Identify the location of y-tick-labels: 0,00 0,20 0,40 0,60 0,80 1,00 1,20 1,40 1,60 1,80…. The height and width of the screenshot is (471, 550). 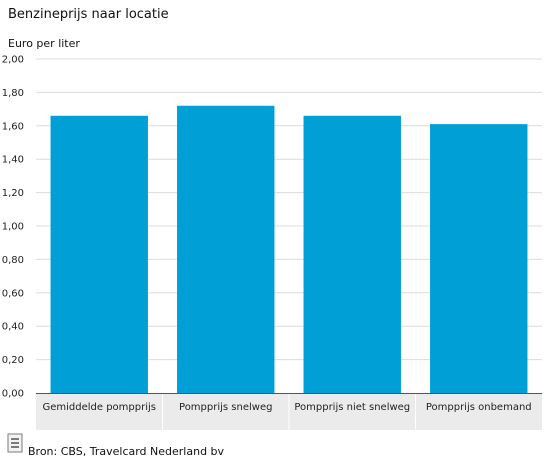
(13, 227).